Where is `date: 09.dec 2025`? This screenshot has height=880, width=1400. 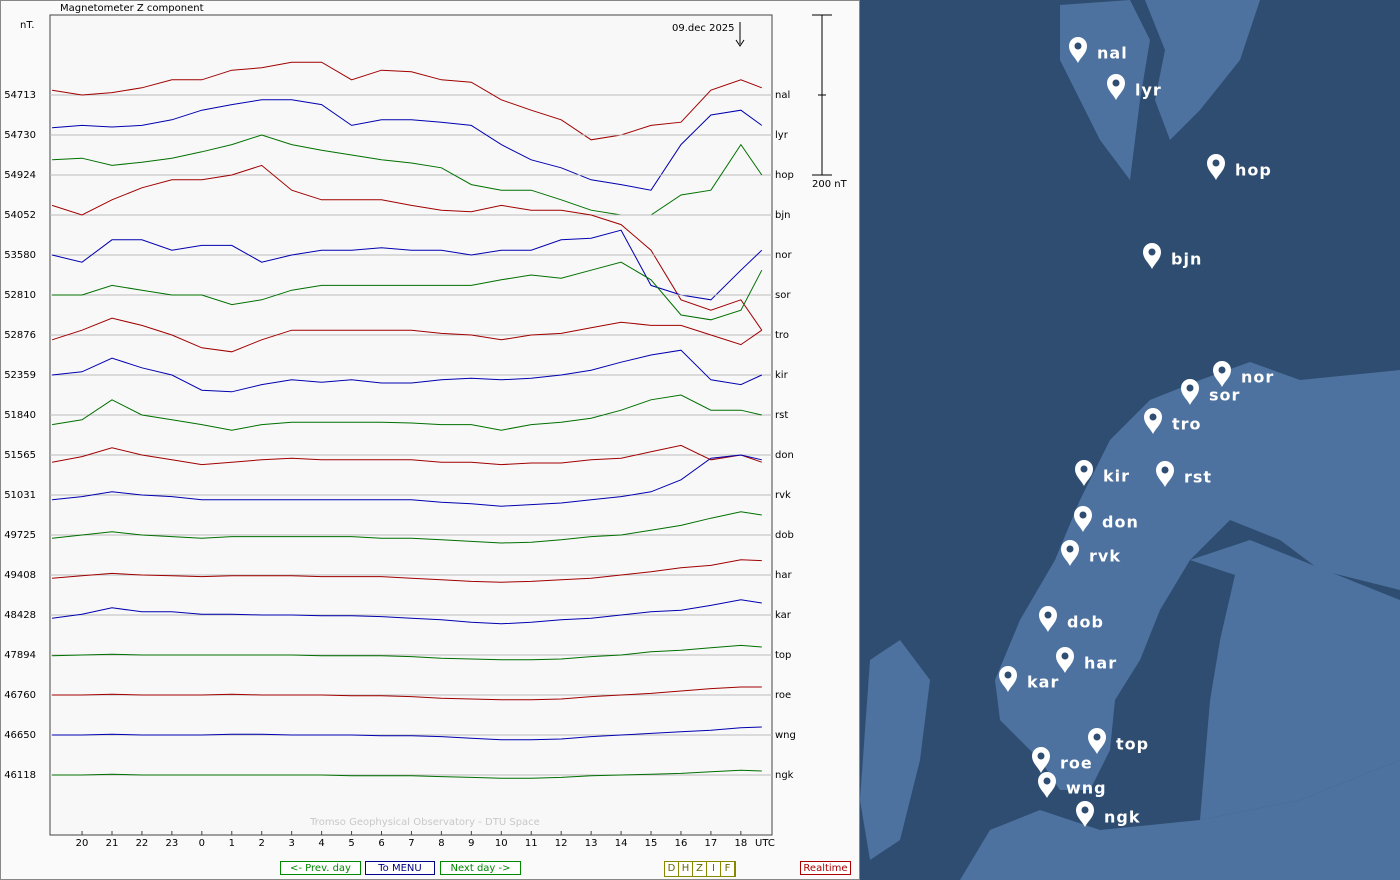 date: 09.dec 2025 is located at coordinates (703, 28).